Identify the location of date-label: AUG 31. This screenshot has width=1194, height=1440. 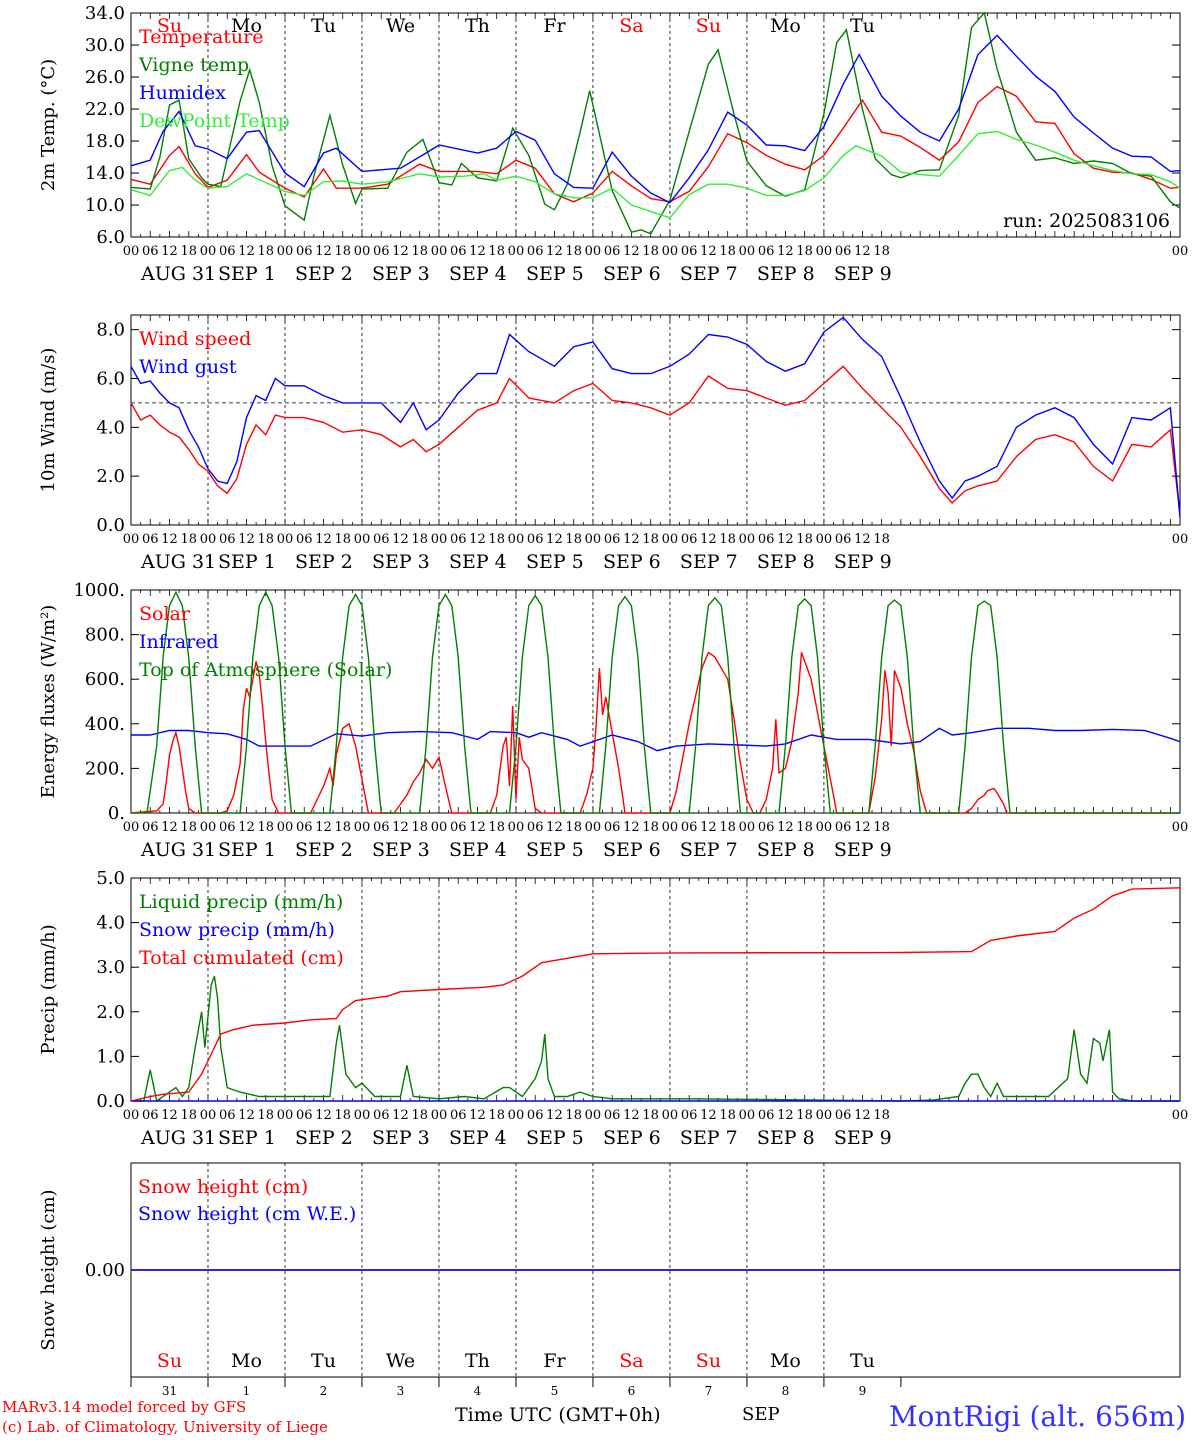
(178, 1138).